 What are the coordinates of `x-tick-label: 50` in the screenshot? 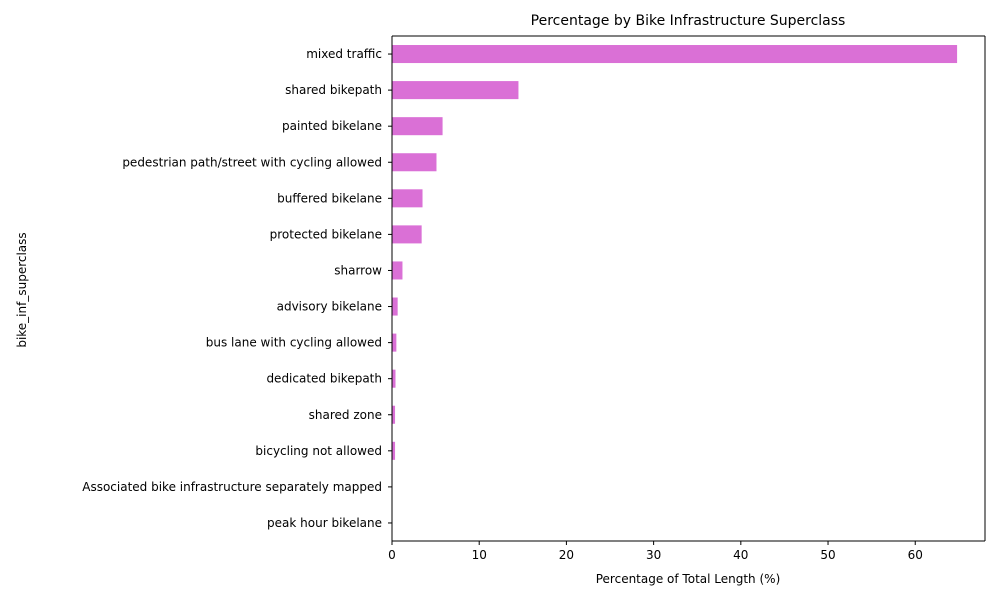 It's located at (827, 555).